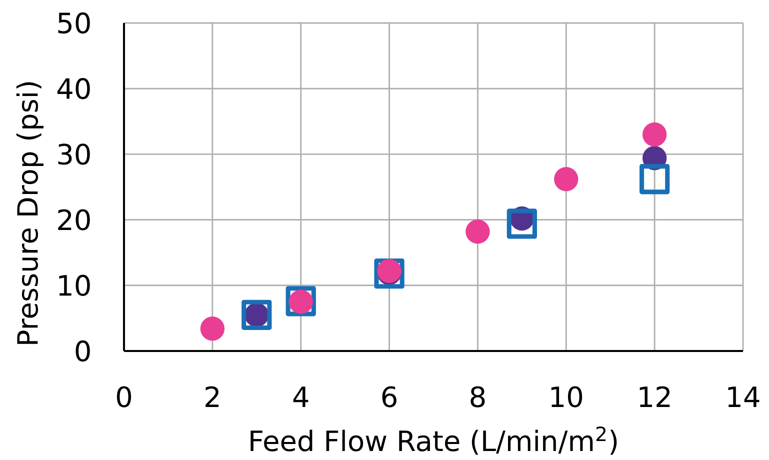 The width and height of the screenshot is (769, 460). Describe the element at coordinates (83, 351) in the screenshot. I see `y-tick-label: 0` at that location.